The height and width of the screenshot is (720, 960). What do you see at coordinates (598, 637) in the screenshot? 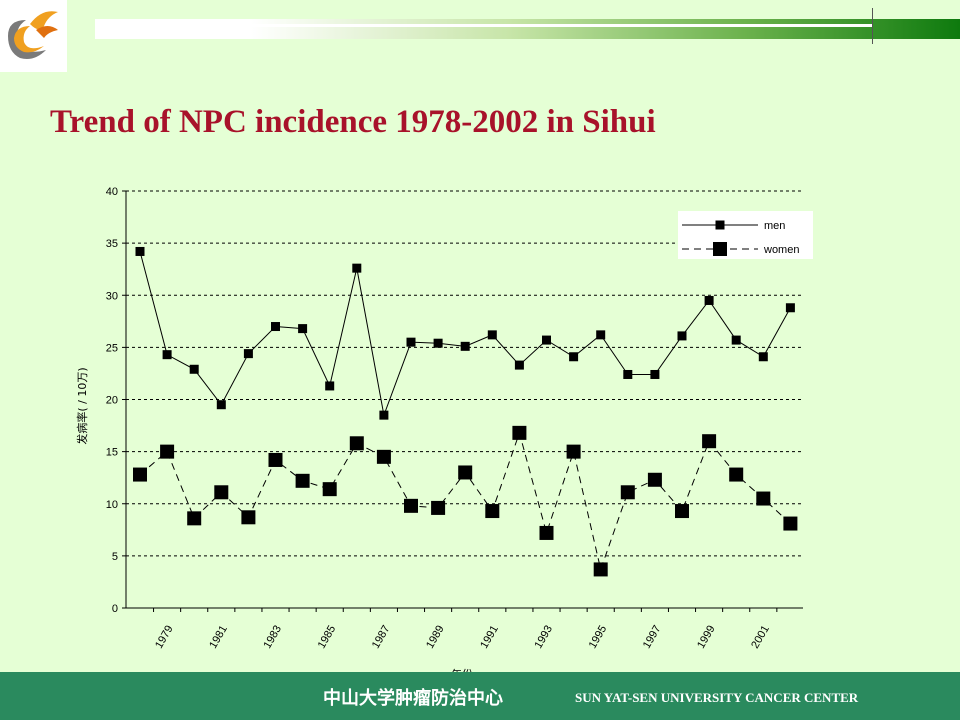
I see `x-tick-label: 1995` at bounding box center [598, 637].